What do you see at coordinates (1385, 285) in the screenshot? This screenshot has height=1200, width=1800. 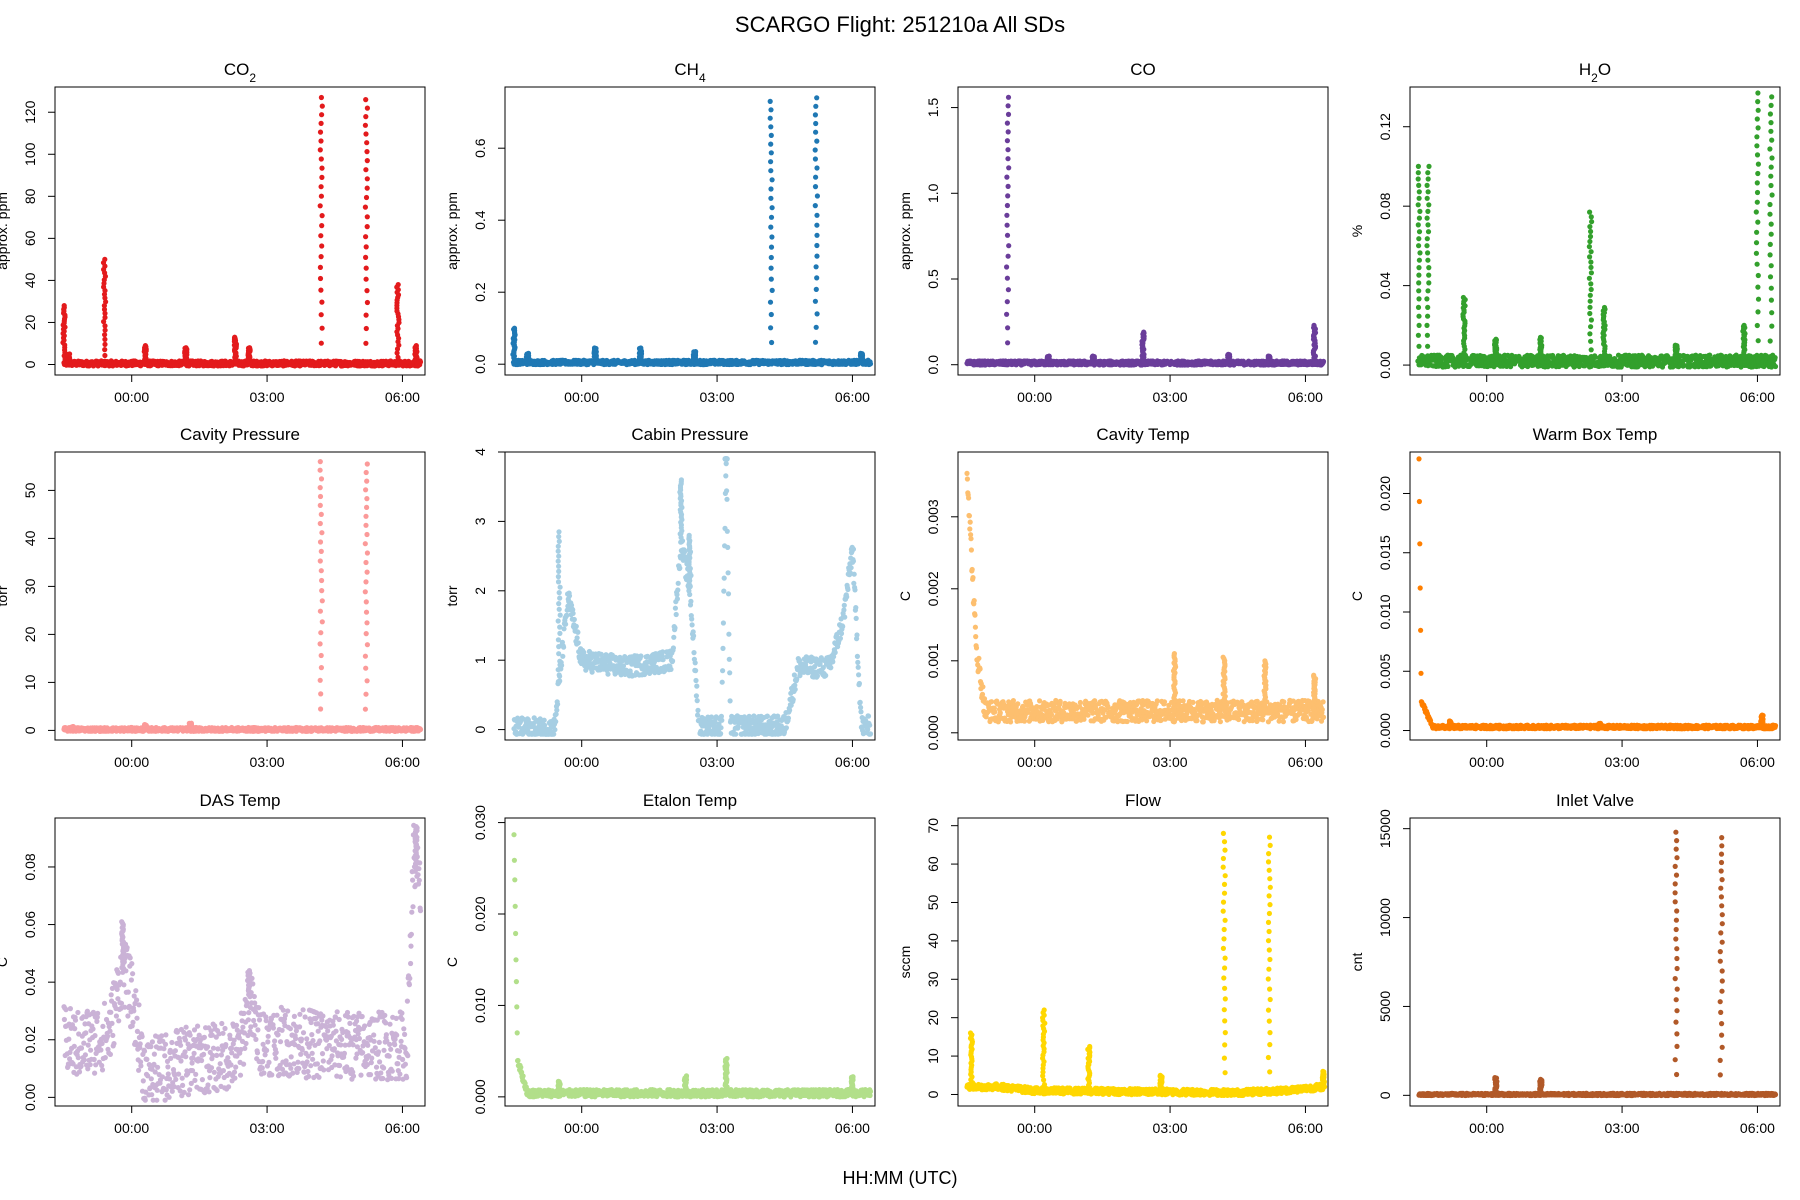 I see `y-tick-label: 0.04` at bounding box center [1385, 285].